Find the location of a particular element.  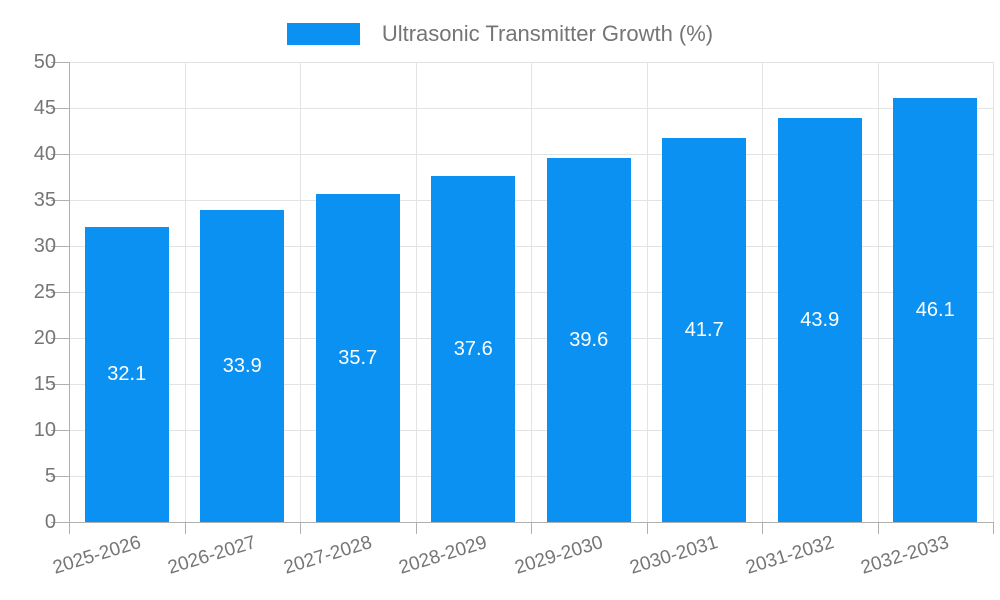

y-axis-tick-label: 35 is located at coordinates (44, 200).